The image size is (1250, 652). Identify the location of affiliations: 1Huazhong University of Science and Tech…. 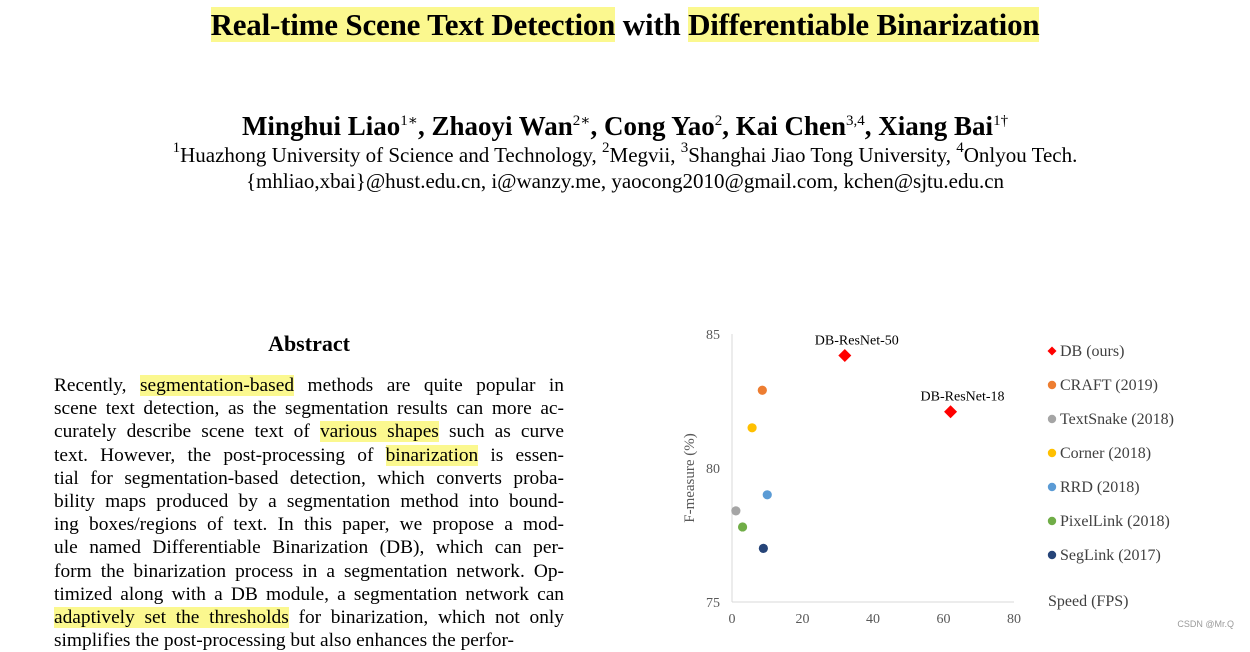
(625, 154).